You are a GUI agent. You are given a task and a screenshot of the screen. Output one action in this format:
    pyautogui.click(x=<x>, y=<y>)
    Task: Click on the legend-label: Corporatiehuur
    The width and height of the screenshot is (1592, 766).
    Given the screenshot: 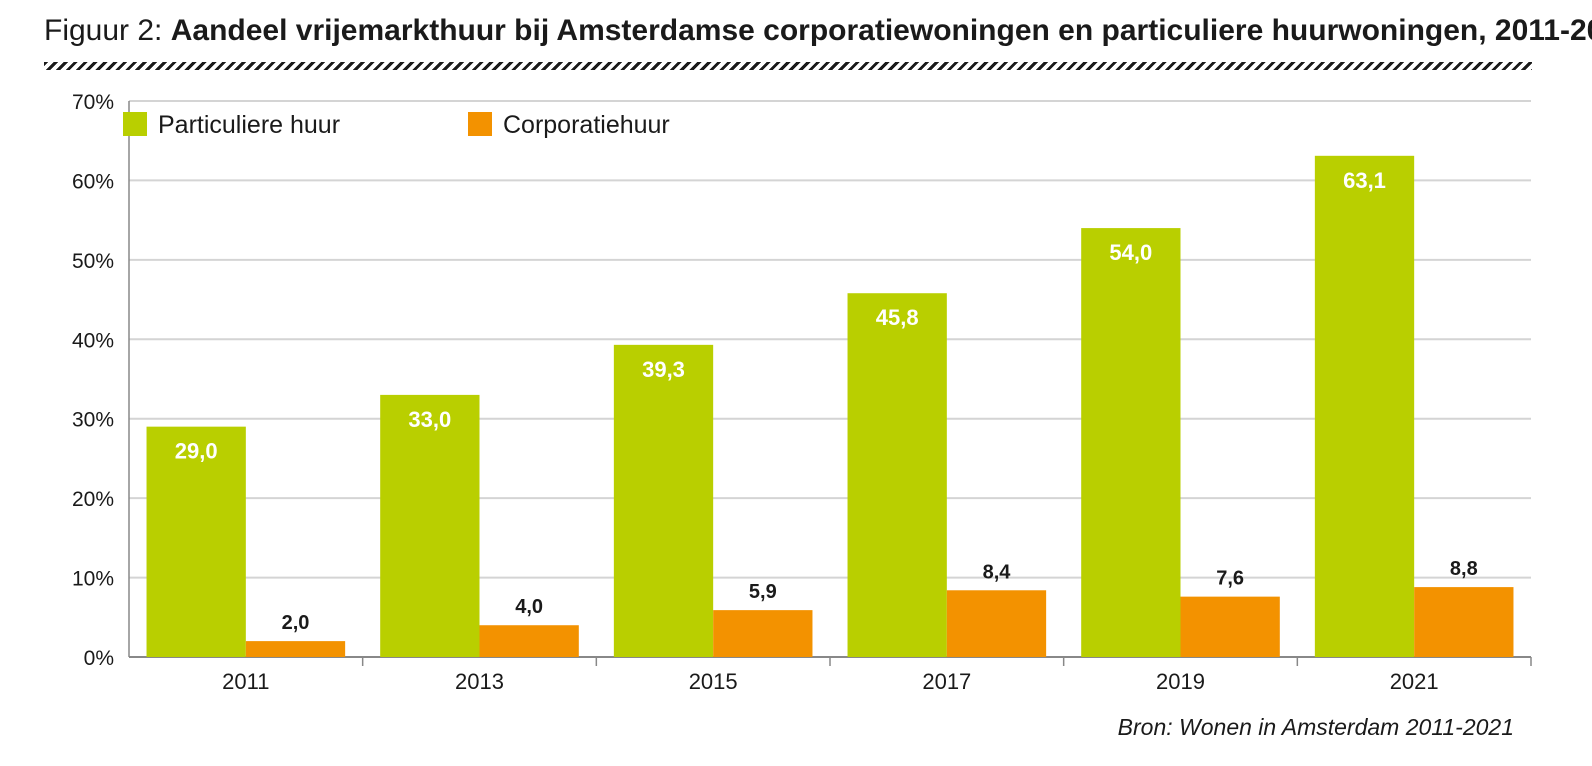 What is the action you would take?
    pyautogui.click(x=586, y=125)
    